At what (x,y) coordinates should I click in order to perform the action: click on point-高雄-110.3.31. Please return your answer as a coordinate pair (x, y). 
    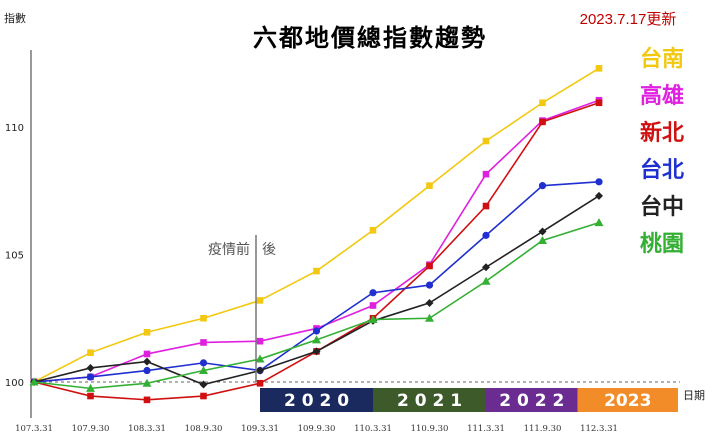
    Looking at the image, I should click on (373, 305).